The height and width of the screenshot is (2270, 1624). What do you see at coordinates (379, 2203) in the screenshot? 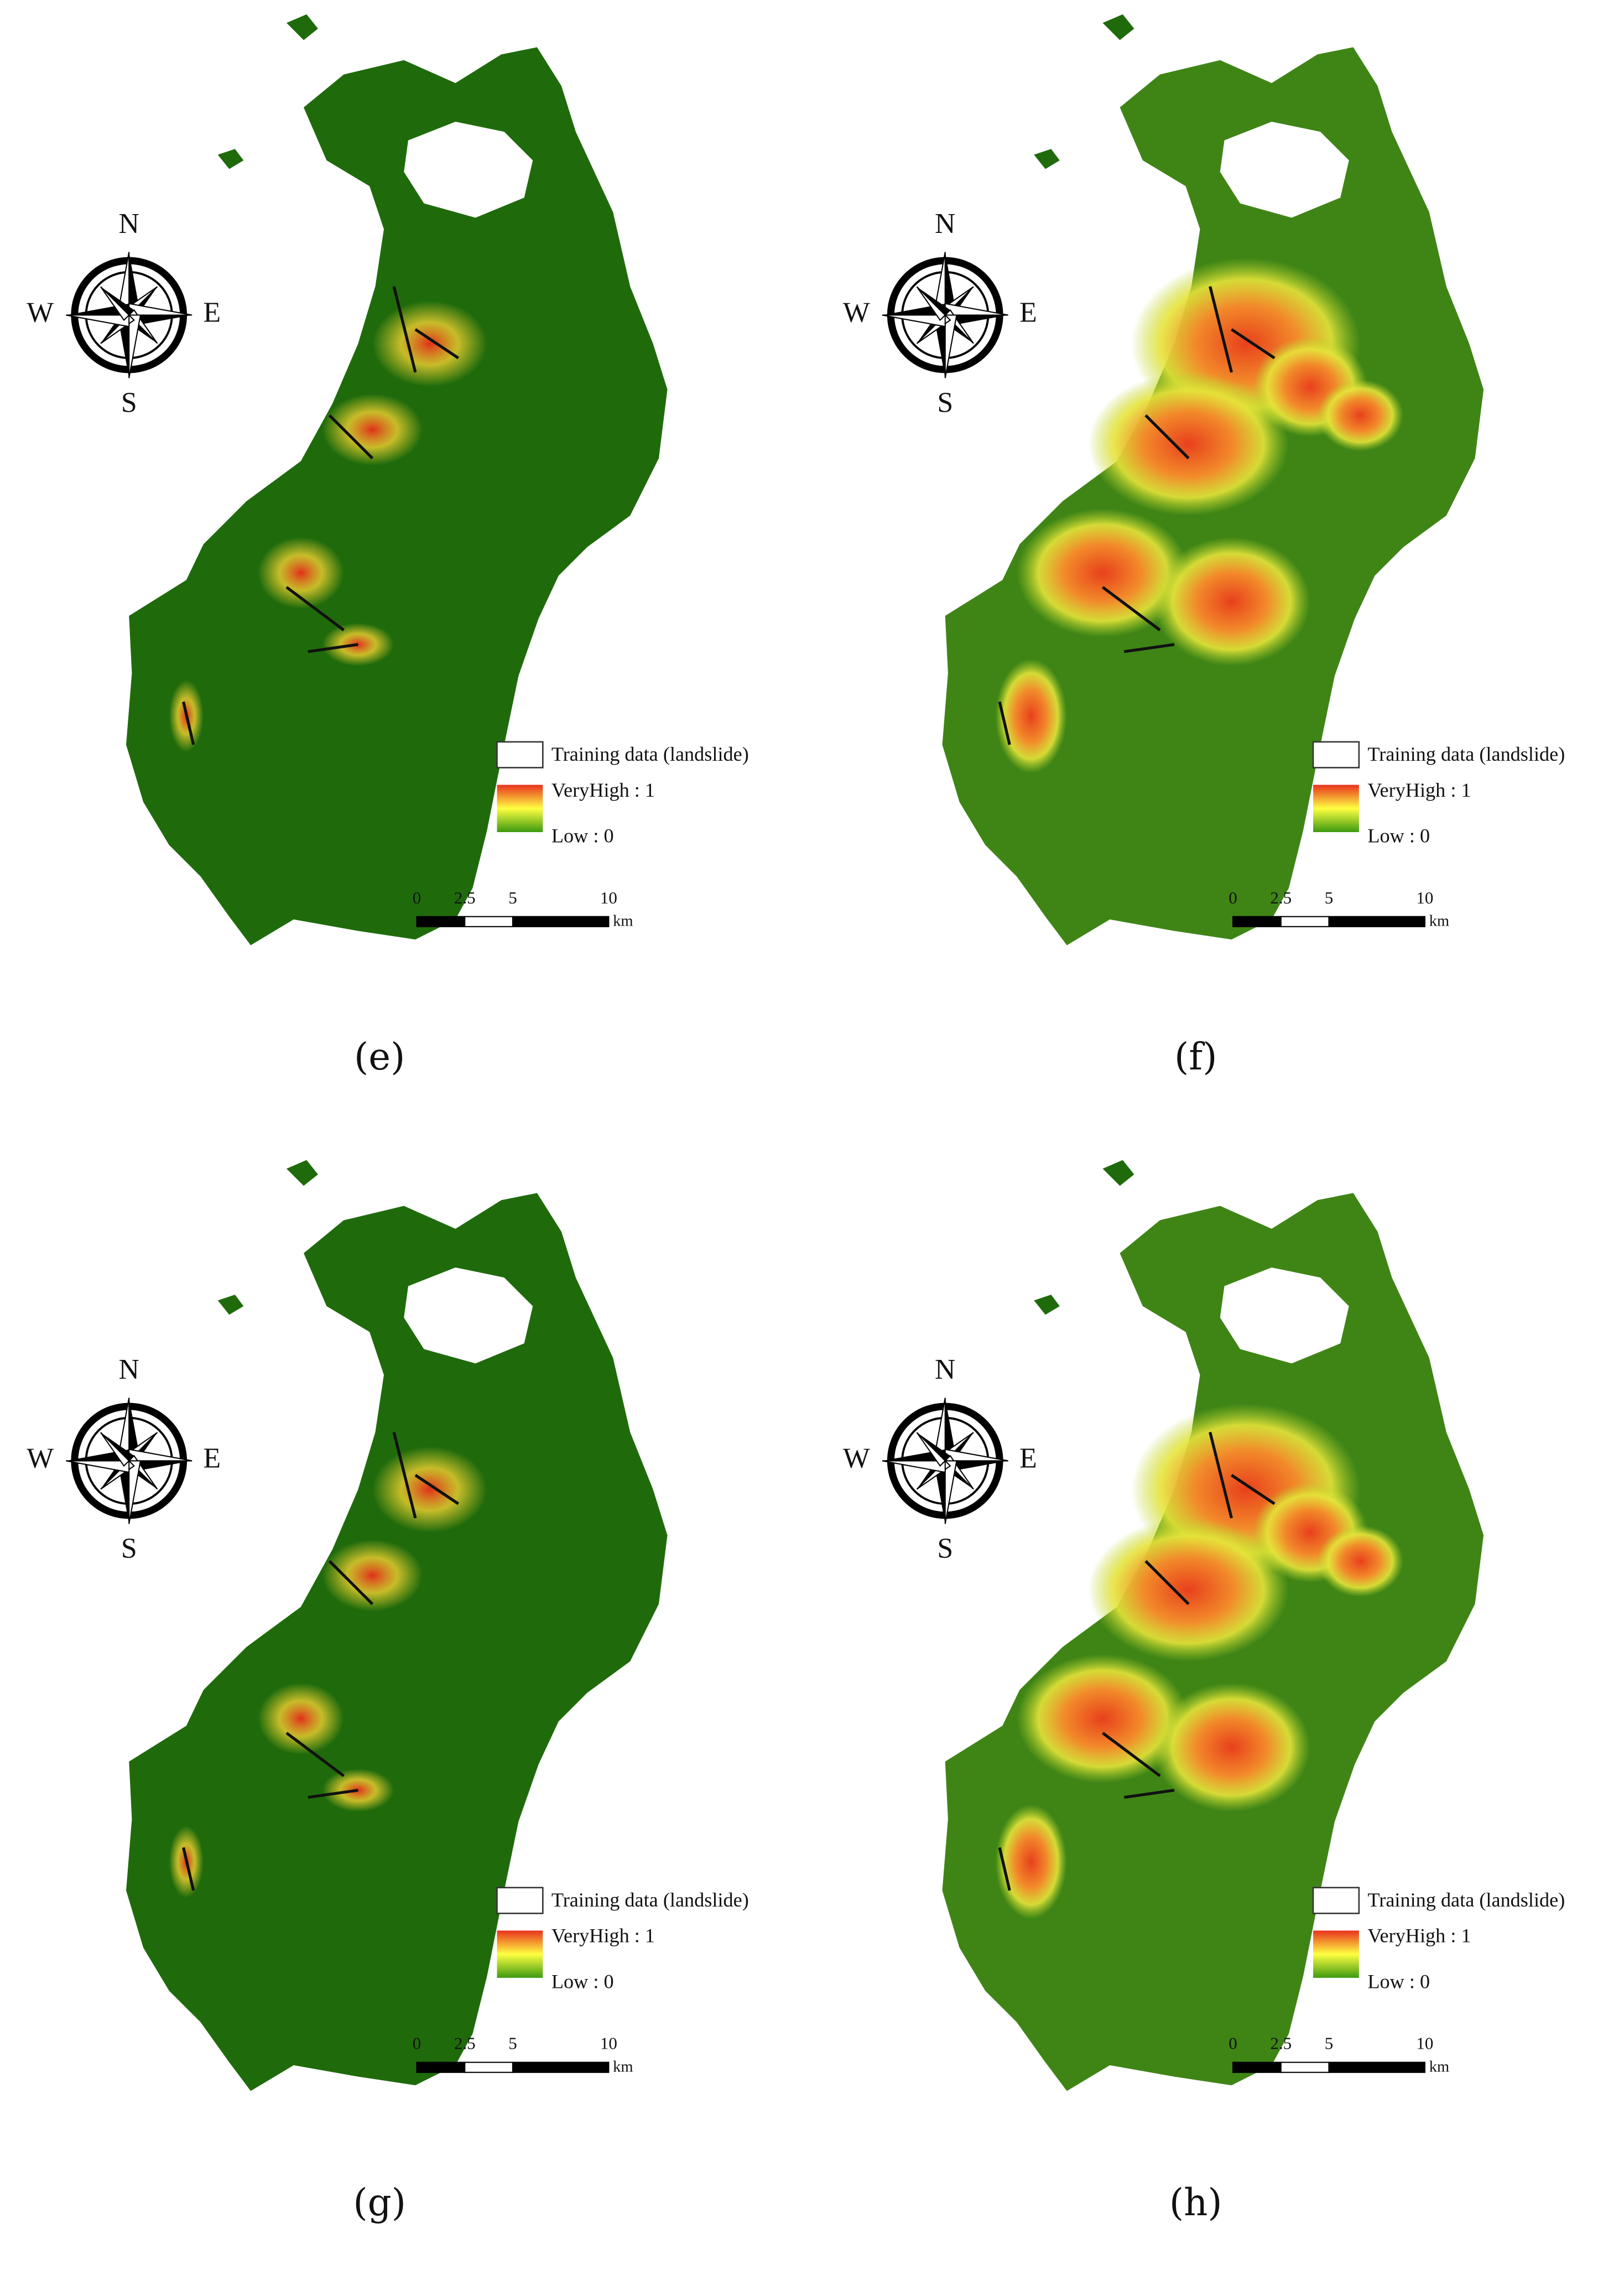
I see `panel-label: (g)` at bounding box center [379, 2203].